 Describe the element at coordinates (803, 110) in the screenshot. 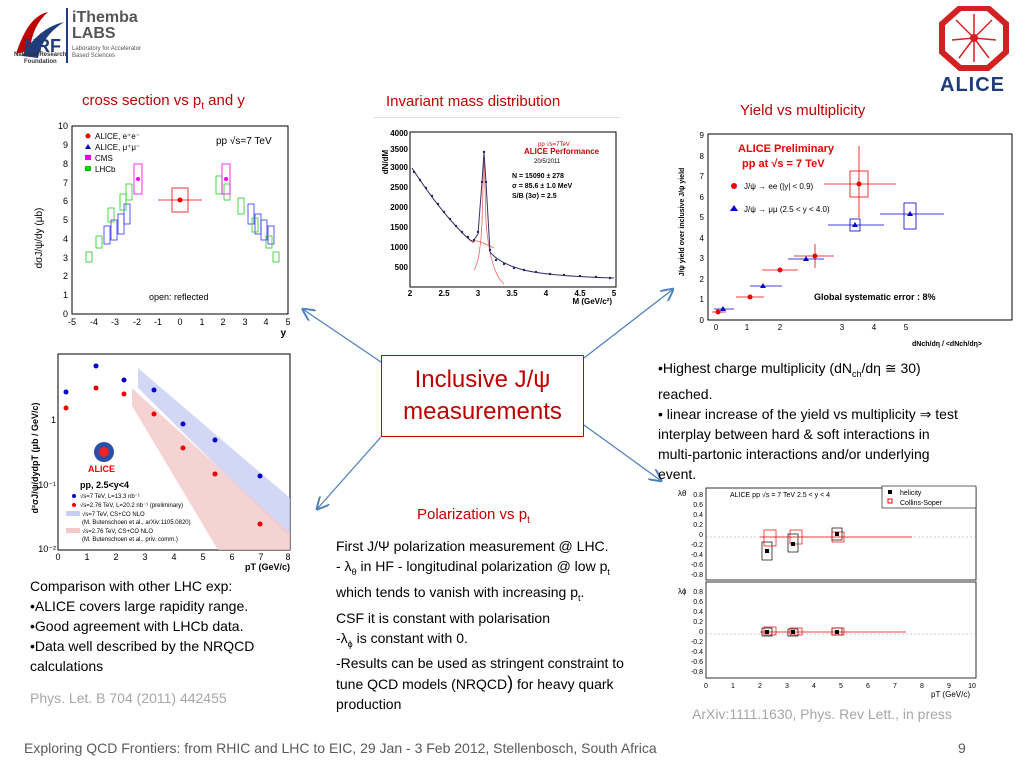

I see `yield-title: Yield vs multiplicity` at that location.